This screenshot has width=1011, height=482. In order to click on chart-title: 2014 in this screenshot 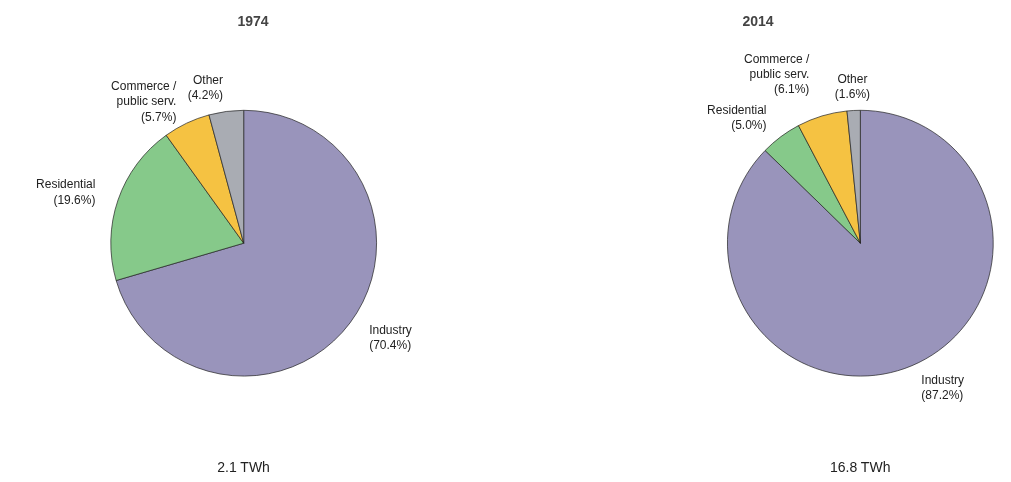, I will do `click(758, 20)`.